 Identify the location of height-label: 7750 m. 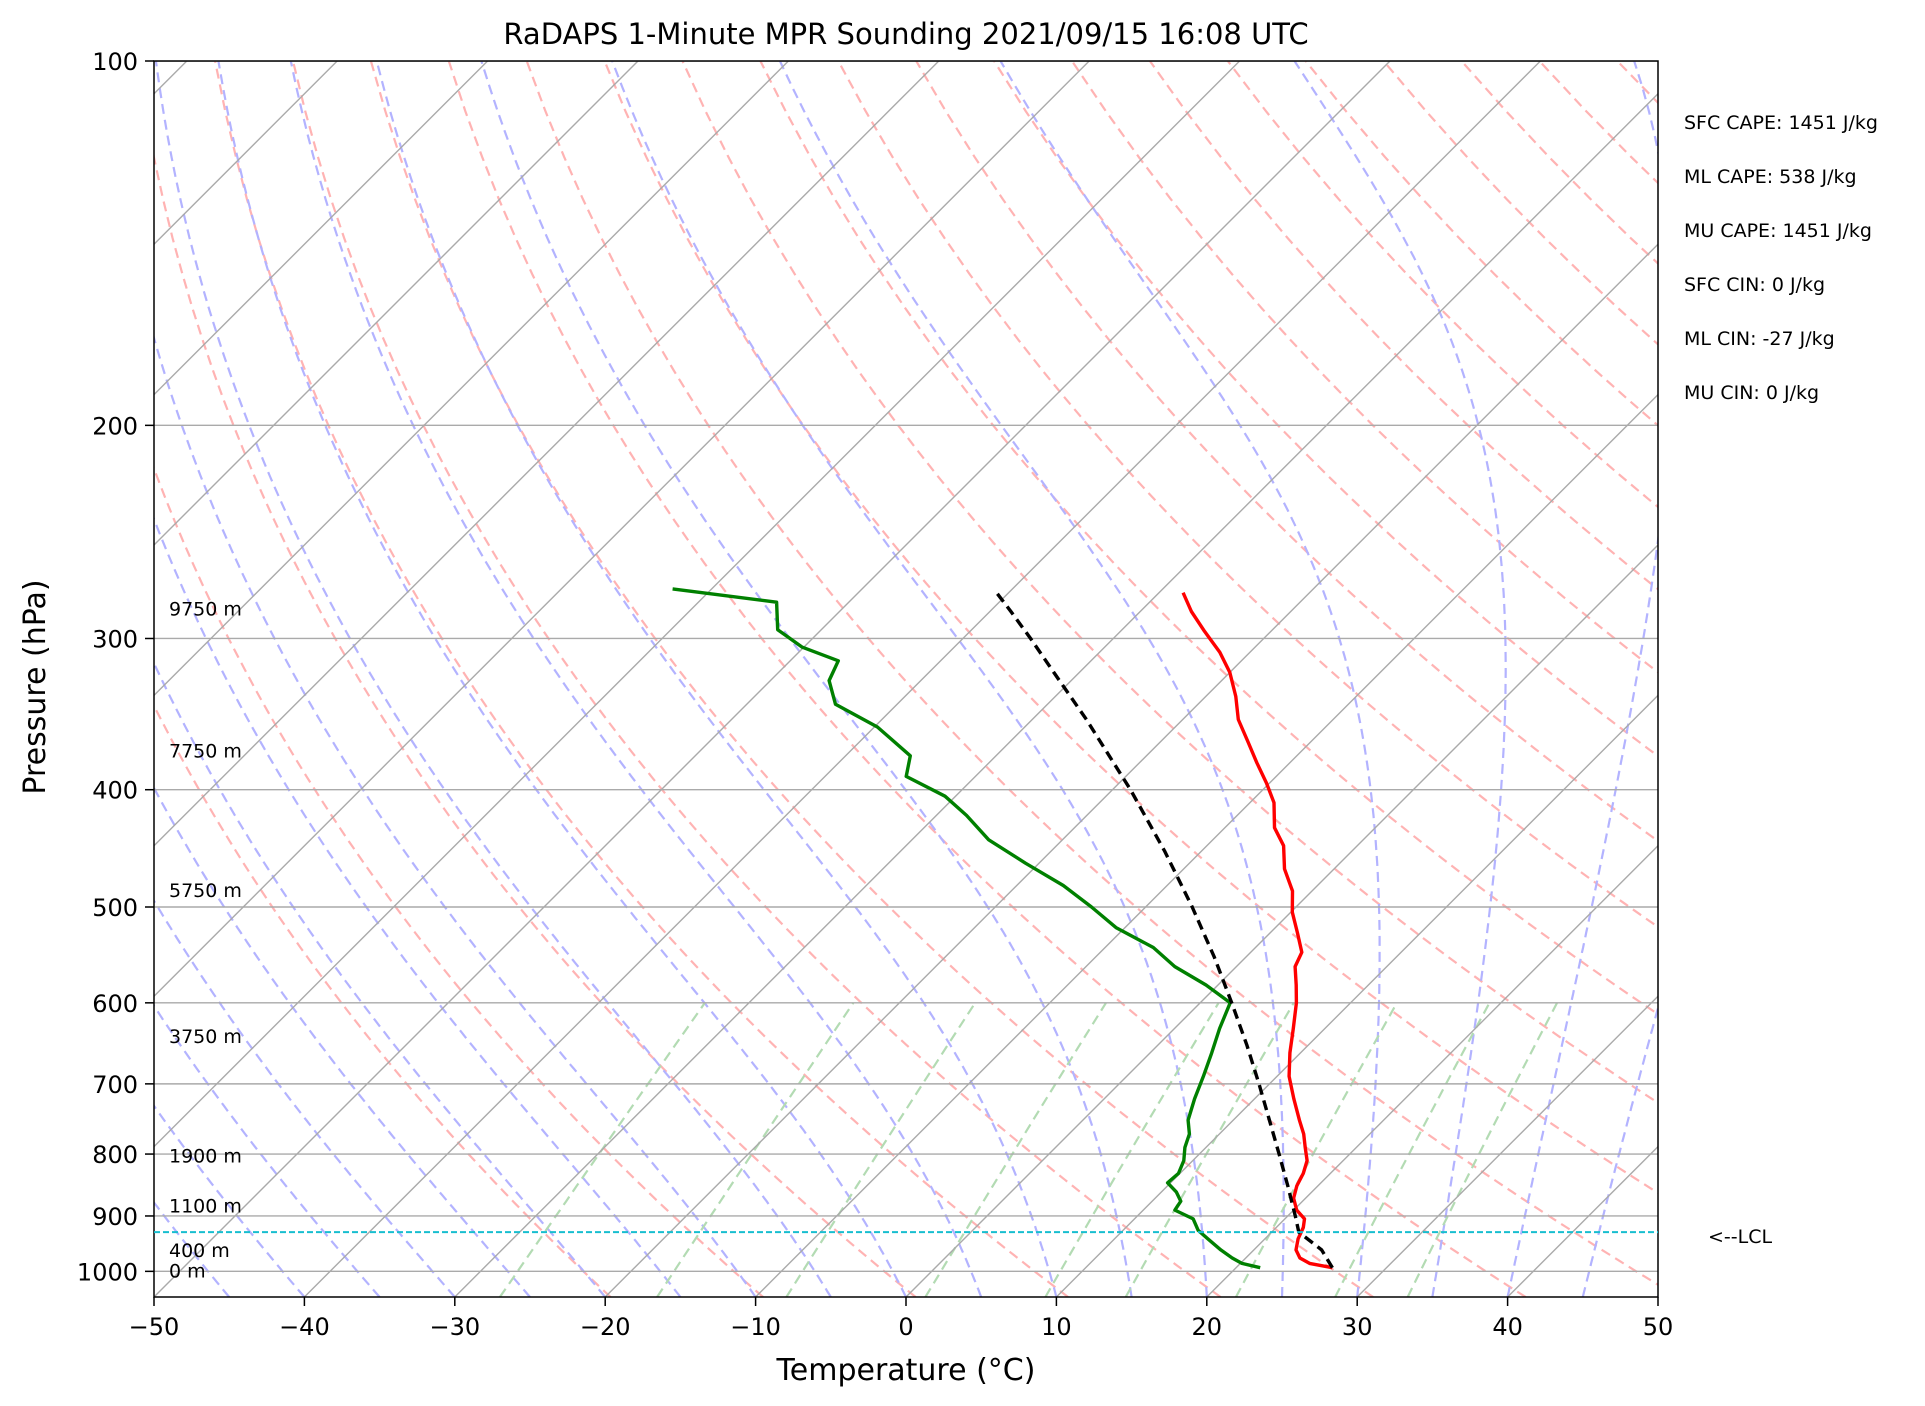
(205, 752).